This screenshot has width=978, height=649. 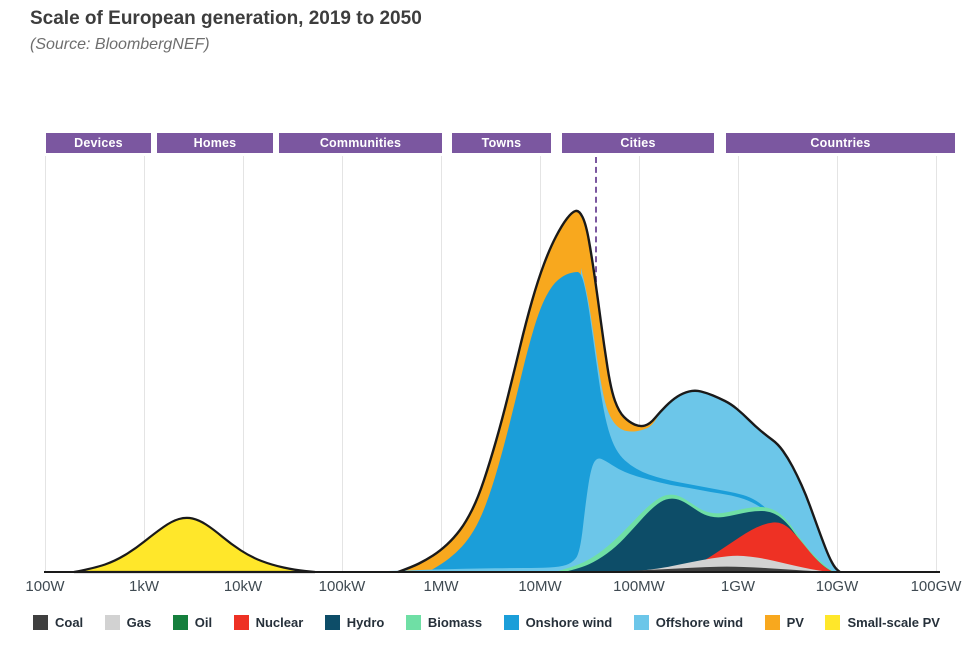 I want to click on gridline-100kW, so click(x=342, y=364).